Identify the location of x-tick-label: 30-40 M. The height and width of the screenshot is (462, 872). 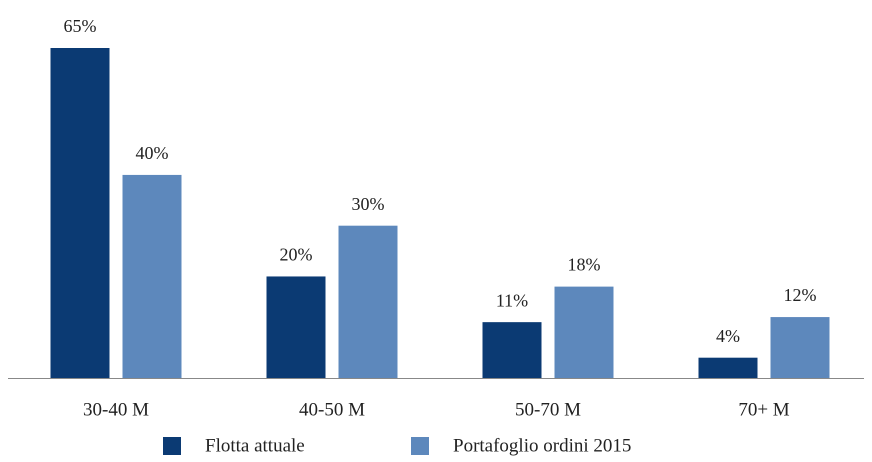
(116, 409).